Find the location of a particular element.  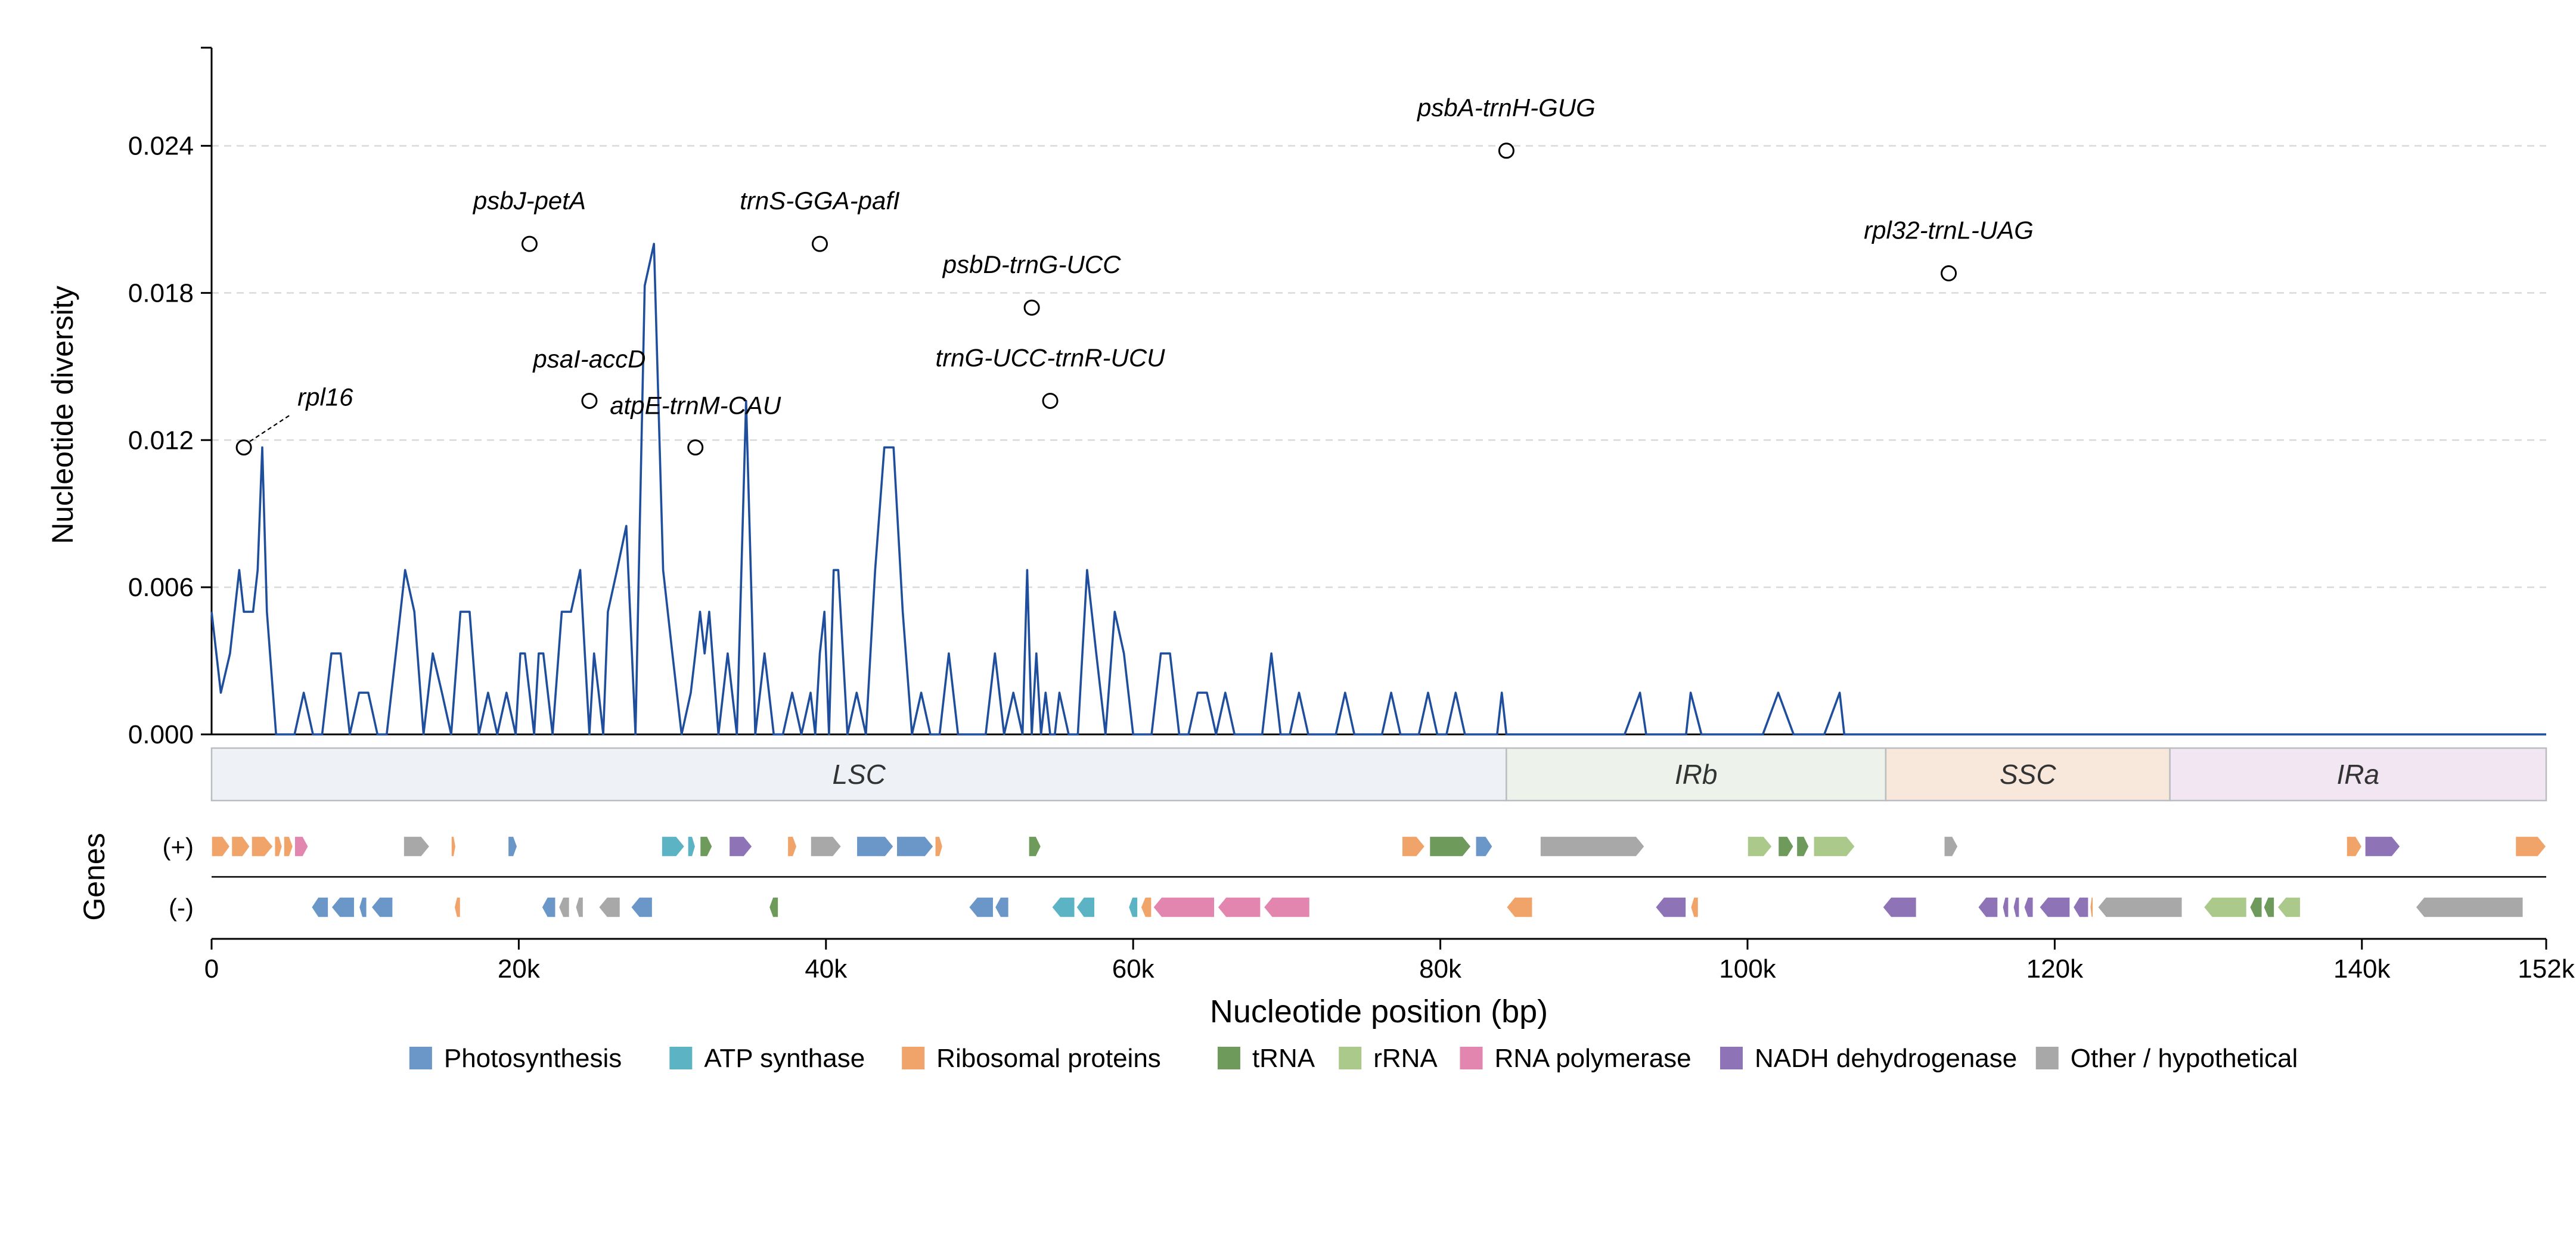

region-label-ira: IRa is located at coordinates (2359, 774).